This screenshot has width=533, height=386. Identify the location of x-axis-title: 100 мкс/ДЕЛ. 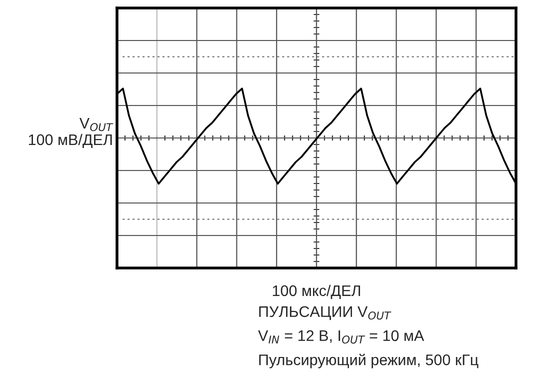
(316, 292).